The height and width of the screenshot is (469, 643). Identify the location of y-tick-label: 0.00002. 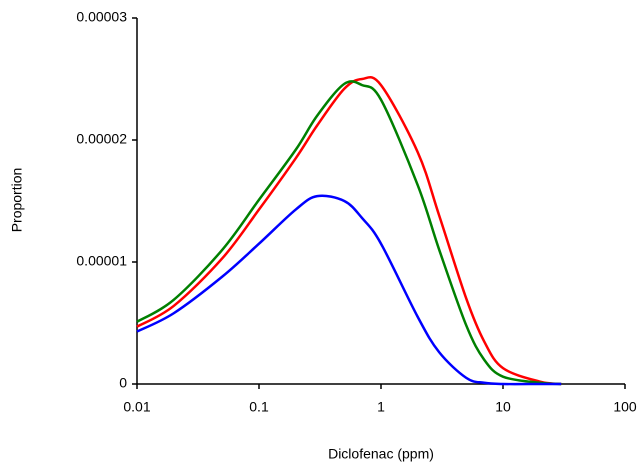
(101, 139).